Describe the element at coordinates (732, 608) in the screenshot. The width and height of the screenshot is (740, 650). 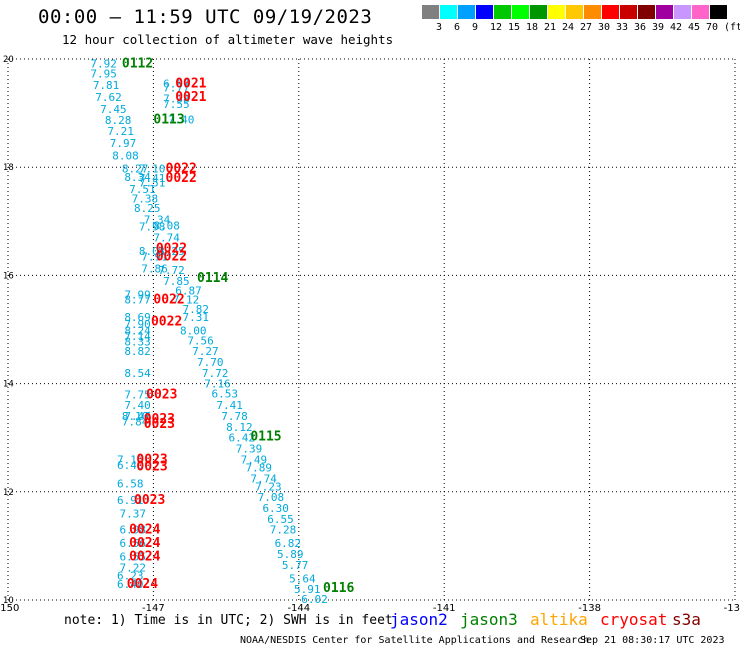
I see `x-tick-label: -135` at that location.